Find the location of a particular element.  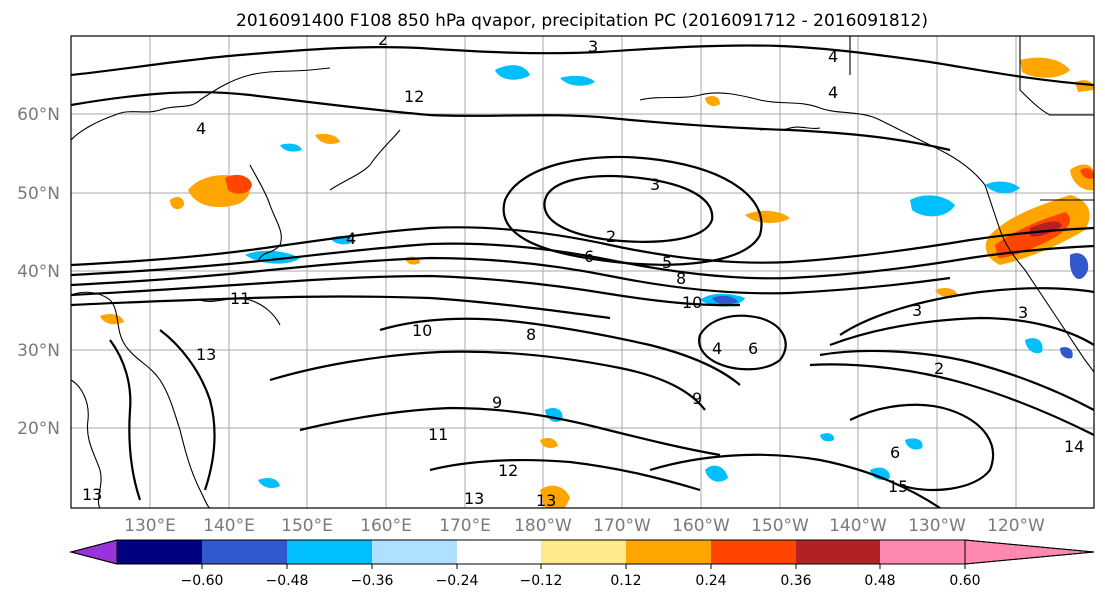

colorbar-tick-label: 0.48 is located at coordinates (879, 581).